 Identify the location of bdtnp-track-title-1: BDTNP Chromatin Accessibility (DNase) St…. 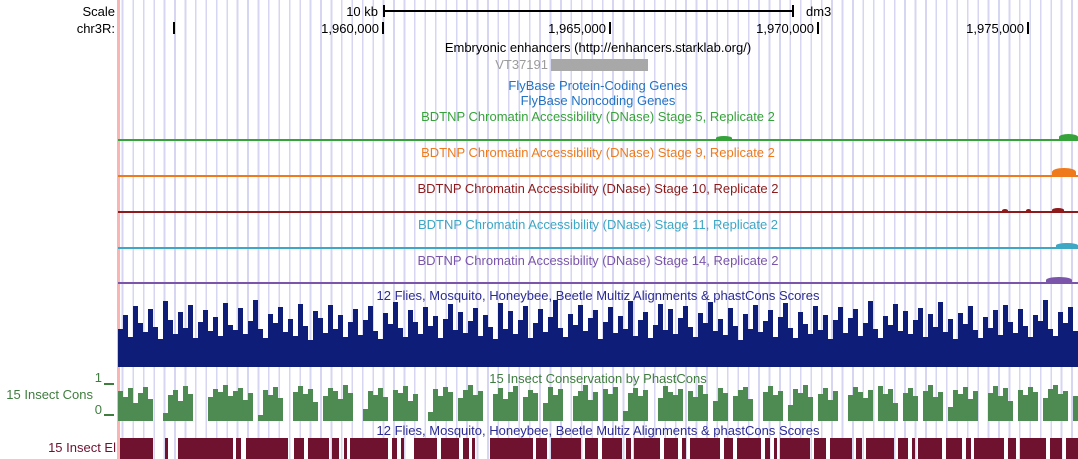
(598, 116).